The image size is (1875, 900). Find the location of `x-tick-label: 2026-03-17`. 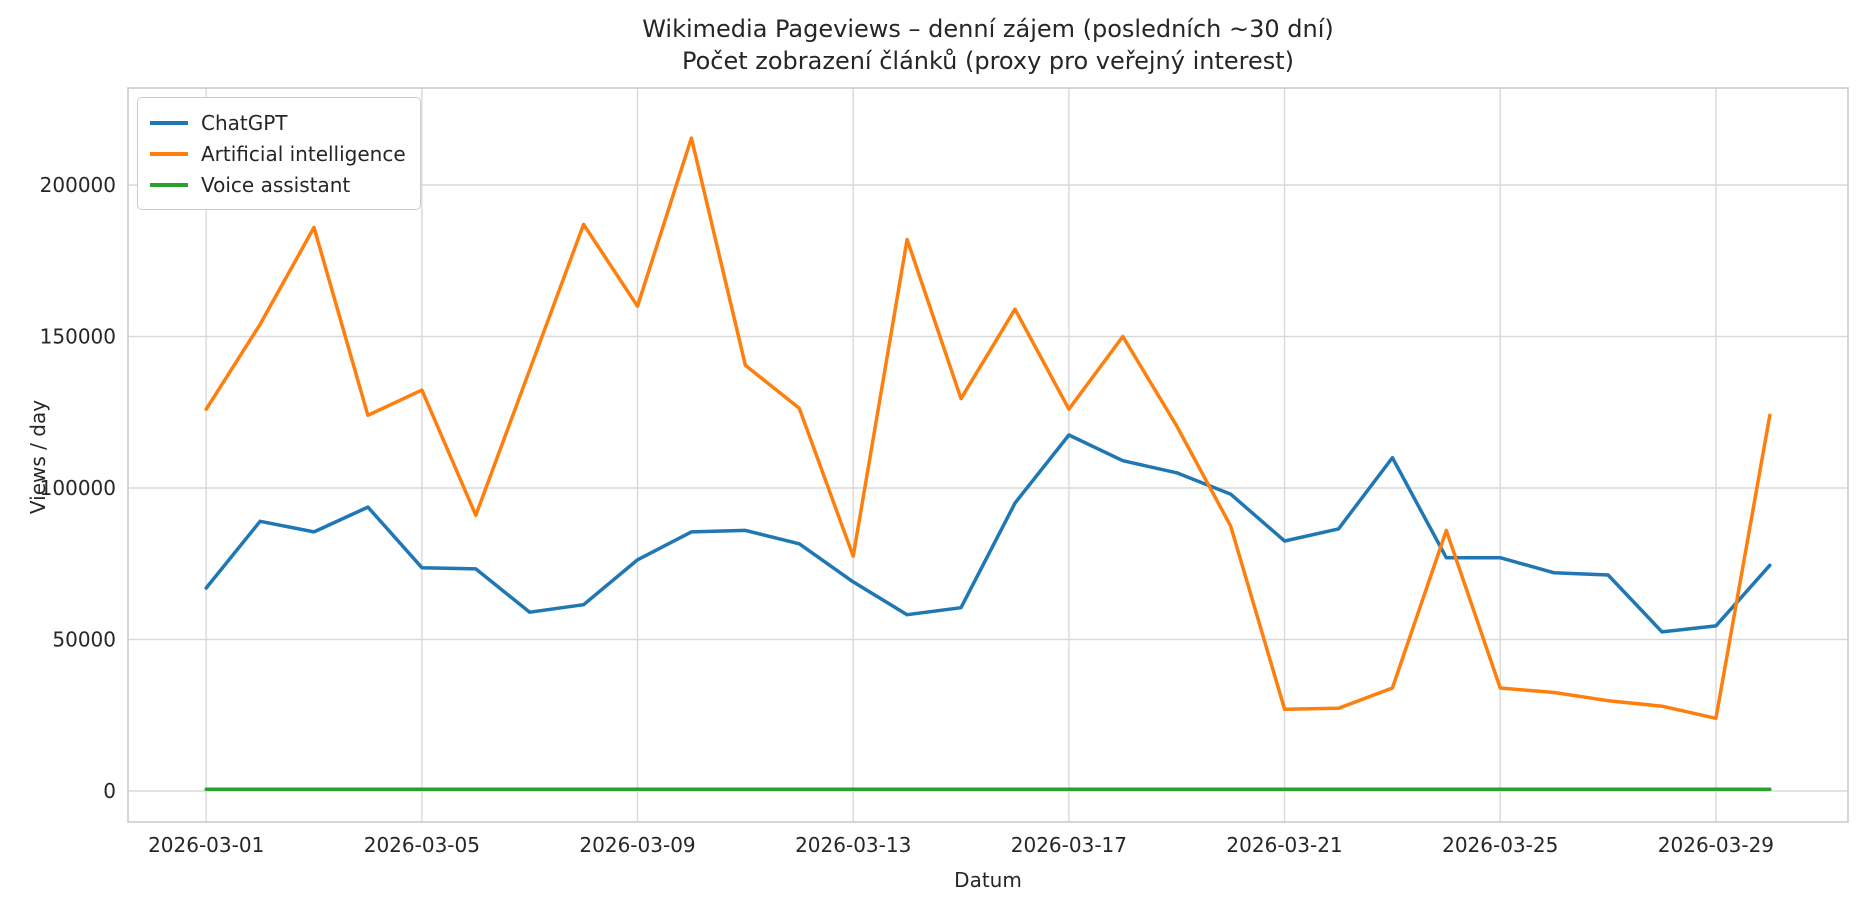

x-tick-label: 2026-03-17 is located at coordinates (1069, 845).